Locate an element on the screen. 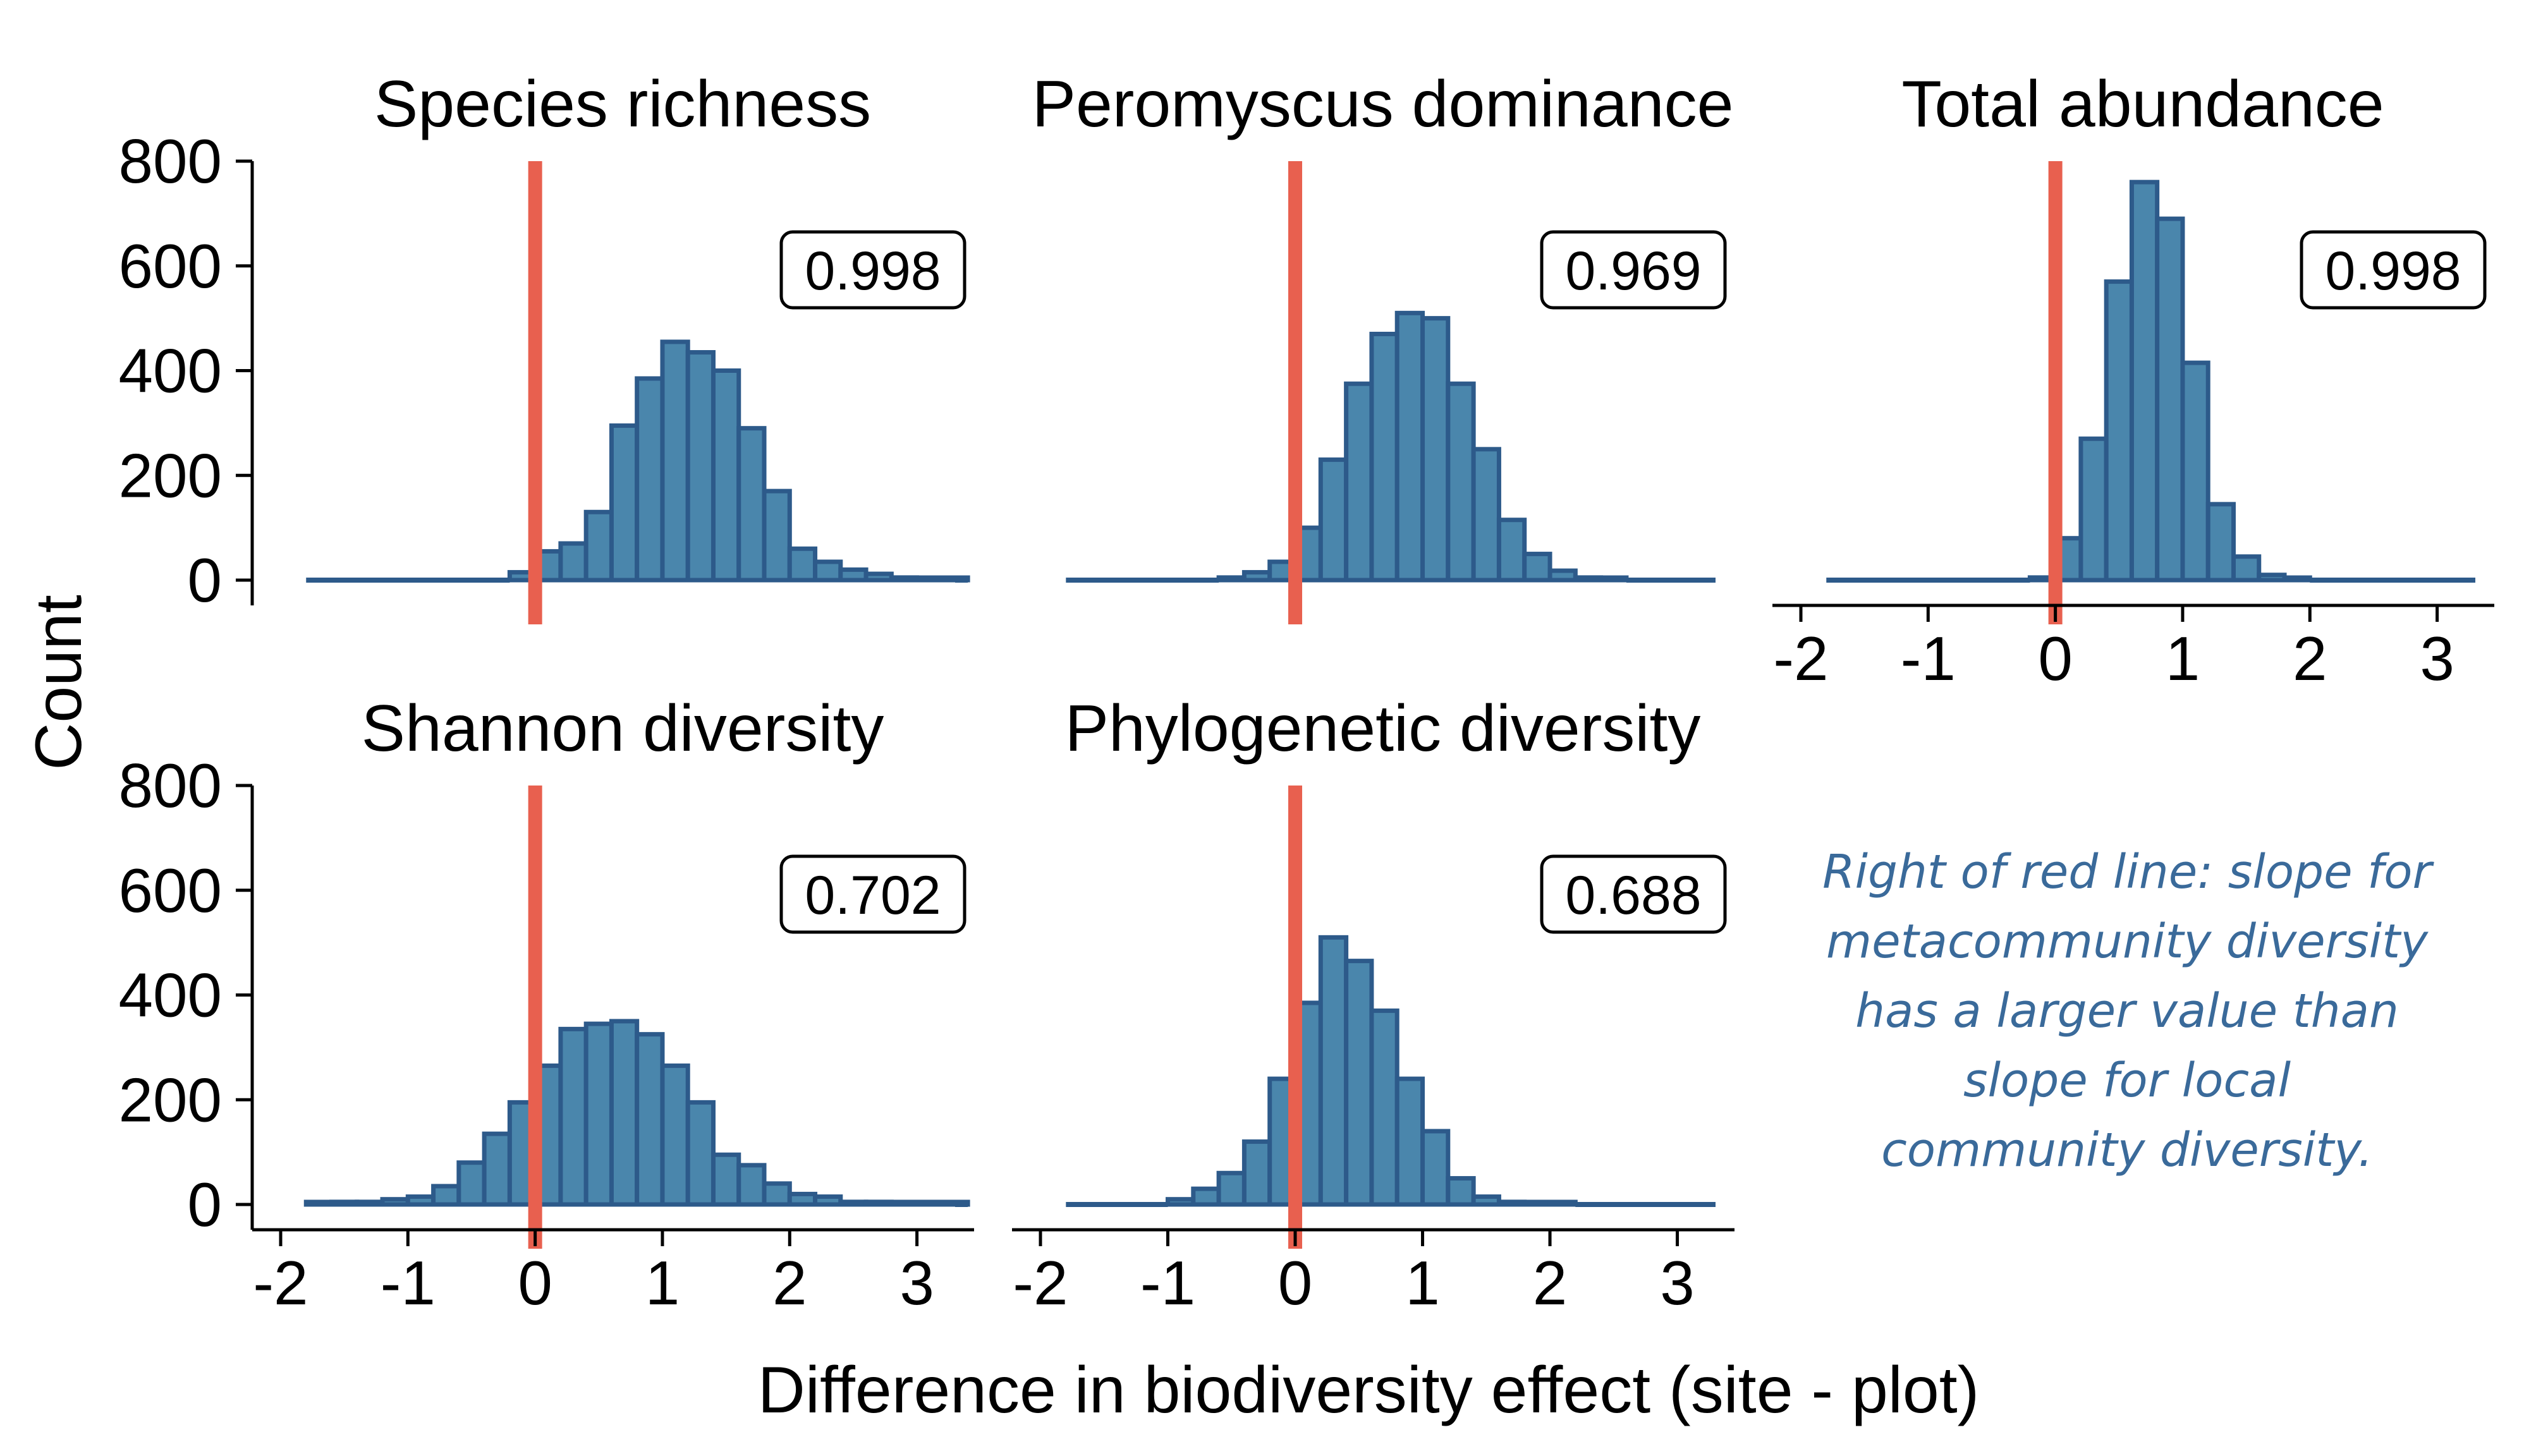 This screenshot has height=1456, width=2524. chart-panel: Total abundance 0.998 -2 -1 0 1 2 3 is located at coordinates (2133, 380).